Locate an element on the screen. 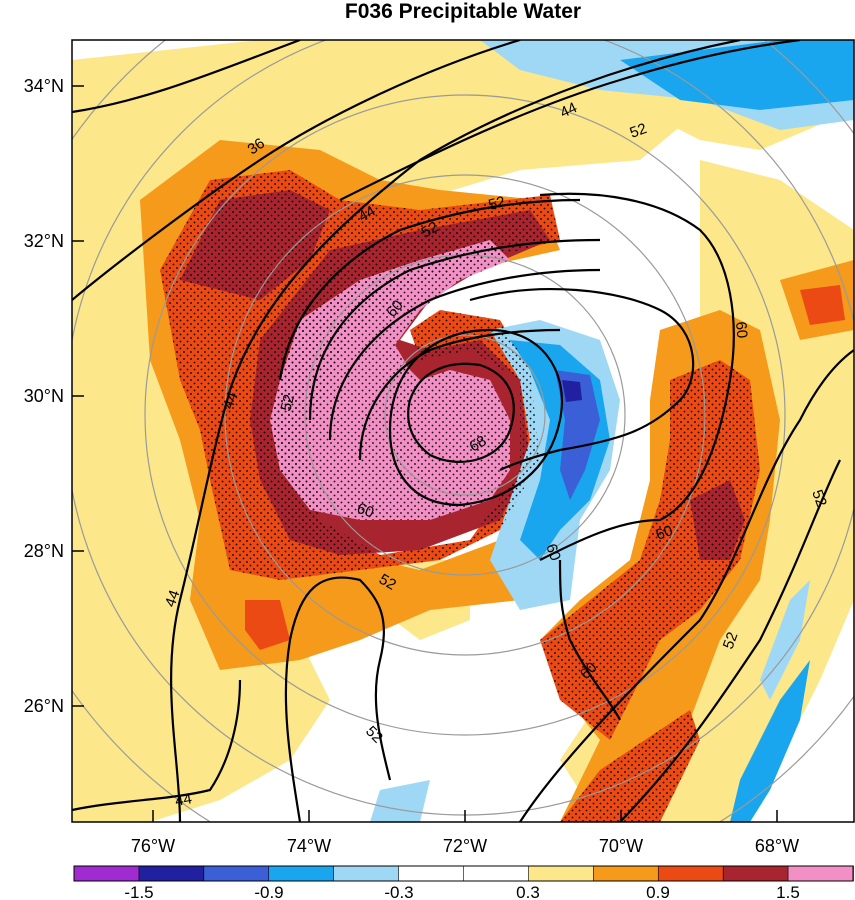 The height and width of the screenshot is (900, 855). colorbar-label: -0.9 is located at coordinates (268, 891).